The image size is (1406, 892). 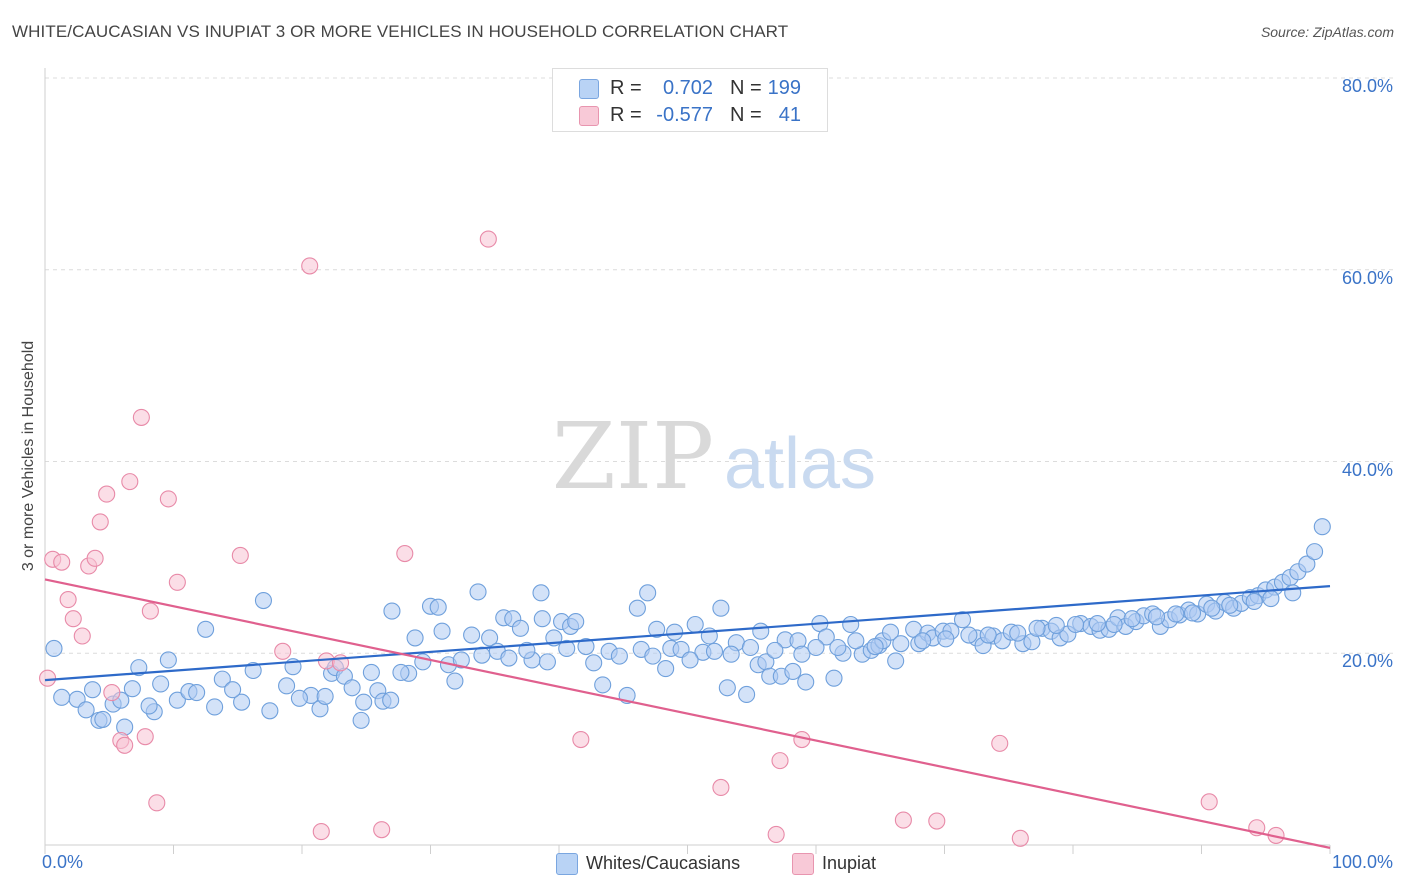 I want to click on watermark: ZIP atlas, so click(x=714, y=456).